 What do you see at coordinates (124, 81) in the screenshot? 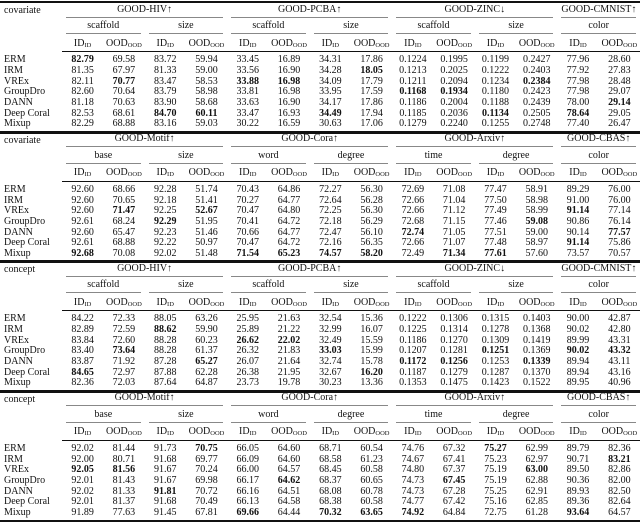
I see `best-value: 70.77` at bounding box center [124, 81].